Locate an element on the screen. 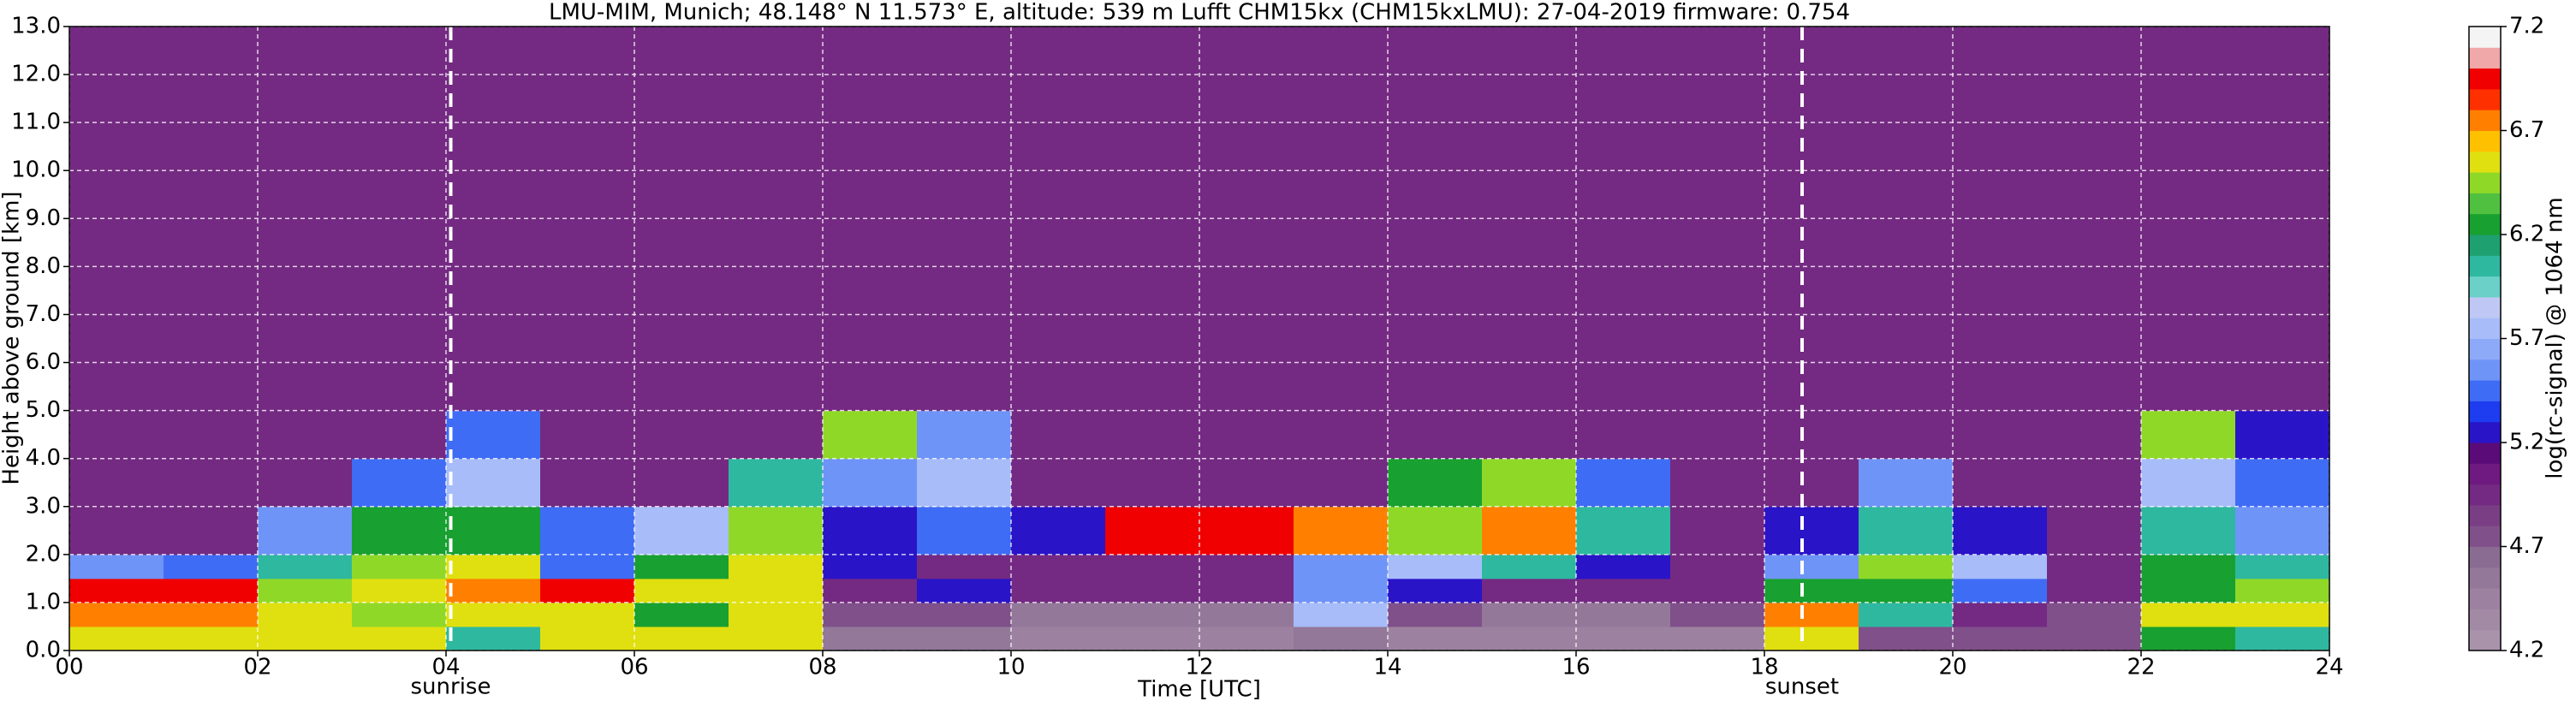 This screenshot has height=707, width=2576. x-tick-label: 04 is located at coordinates (446, 667).